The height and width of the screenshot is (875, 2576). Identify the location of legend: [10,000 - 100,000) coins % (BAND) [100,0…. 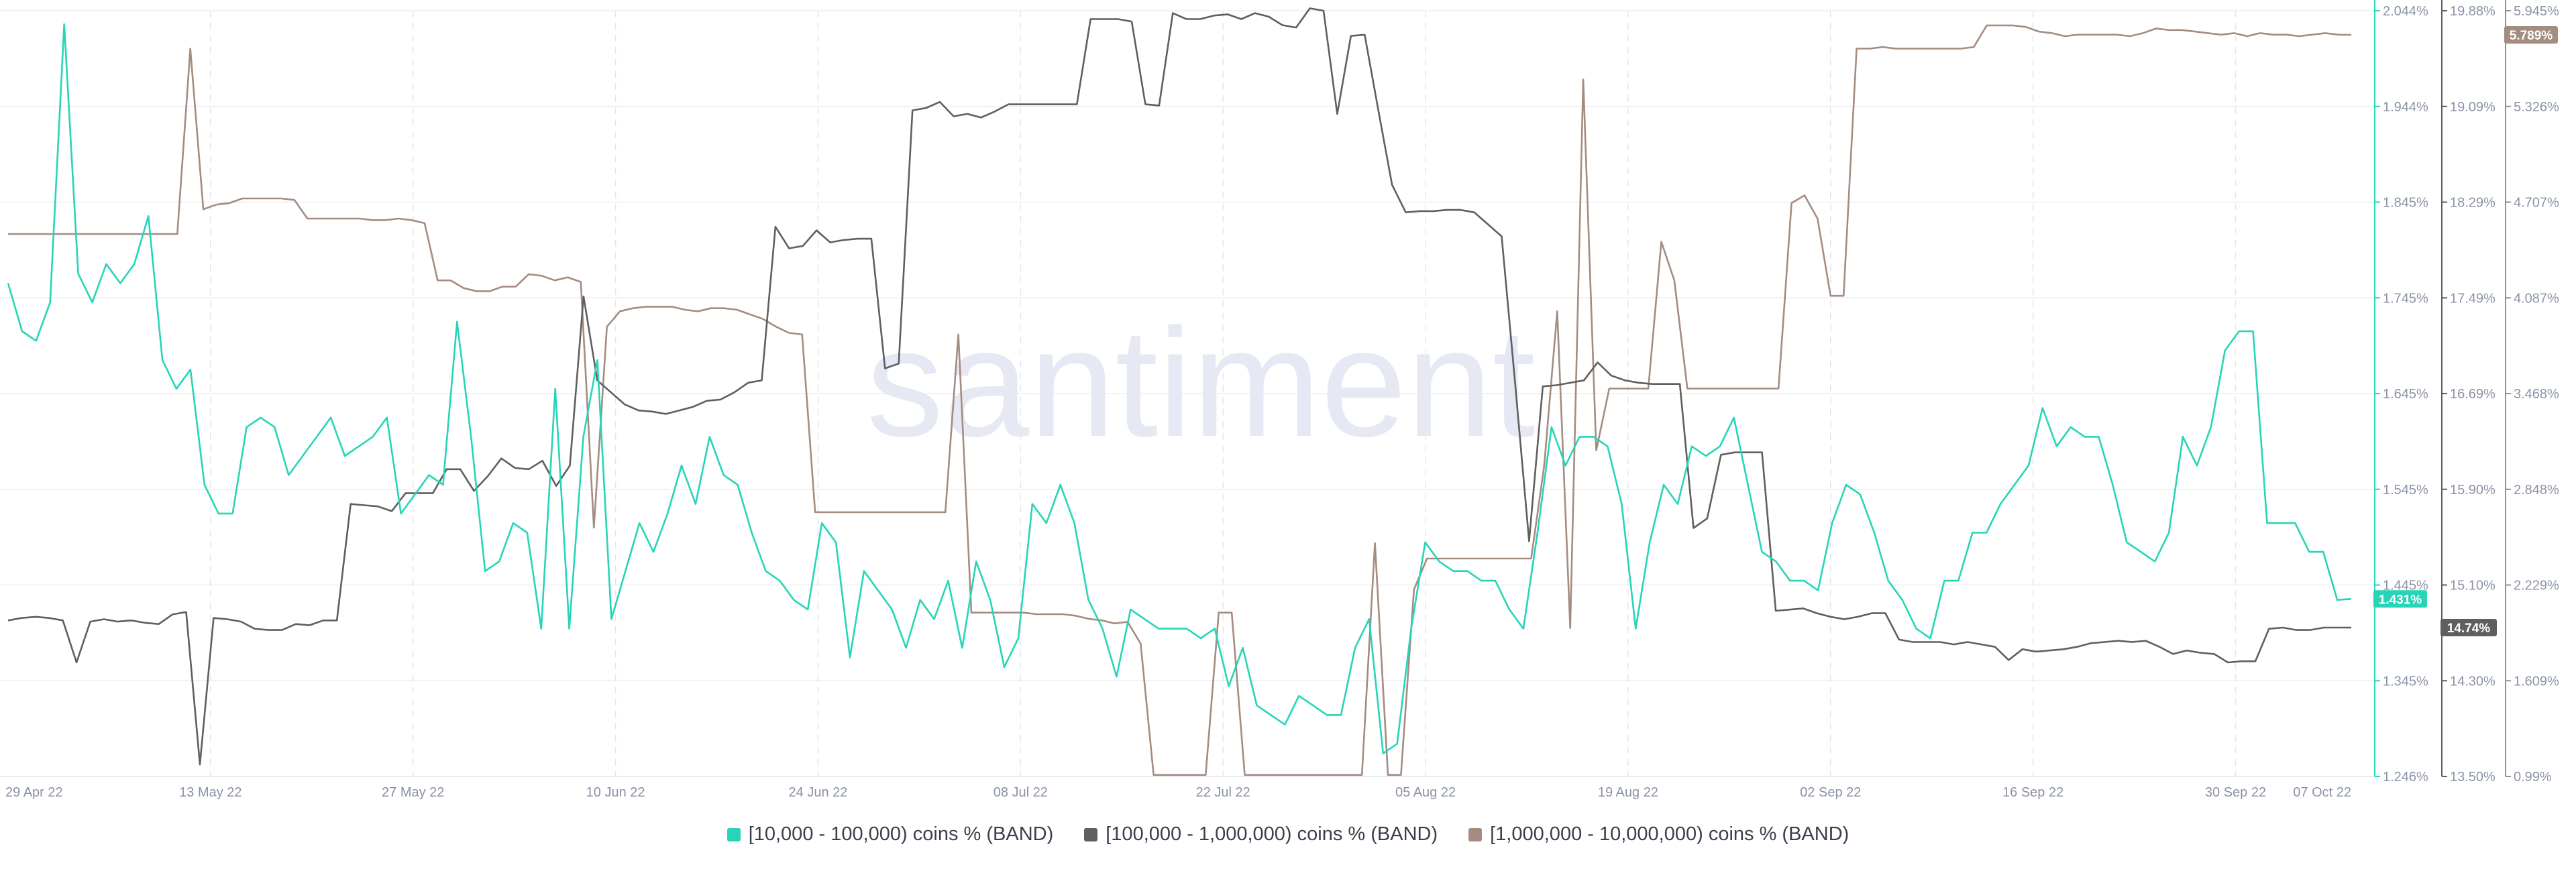
(1288, 834).